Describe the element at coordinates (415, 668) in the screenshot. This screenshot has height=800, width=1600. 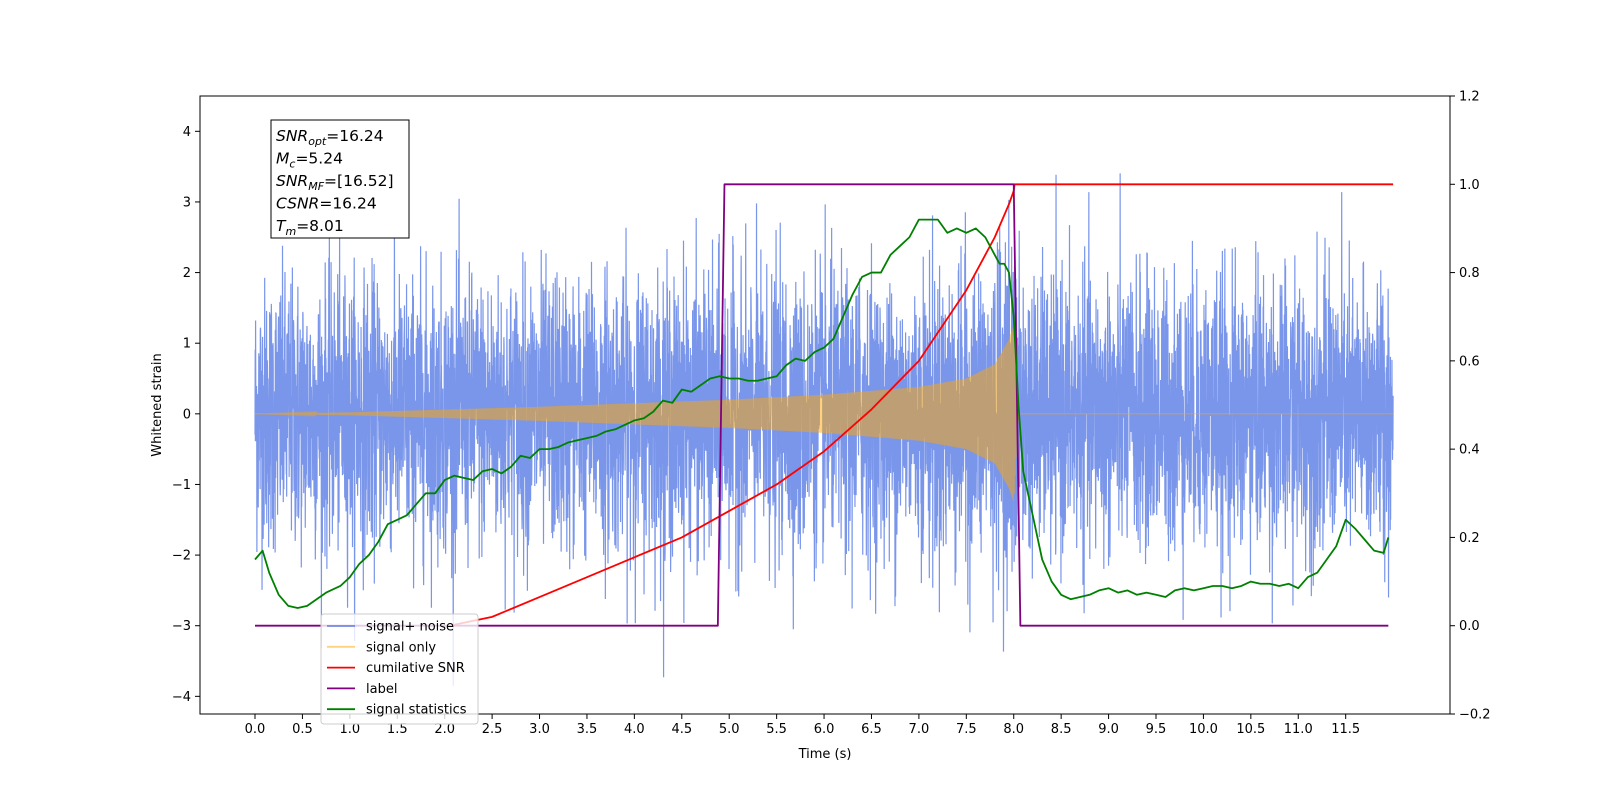
I see `legend-entry: cumilative SNR` at that location.